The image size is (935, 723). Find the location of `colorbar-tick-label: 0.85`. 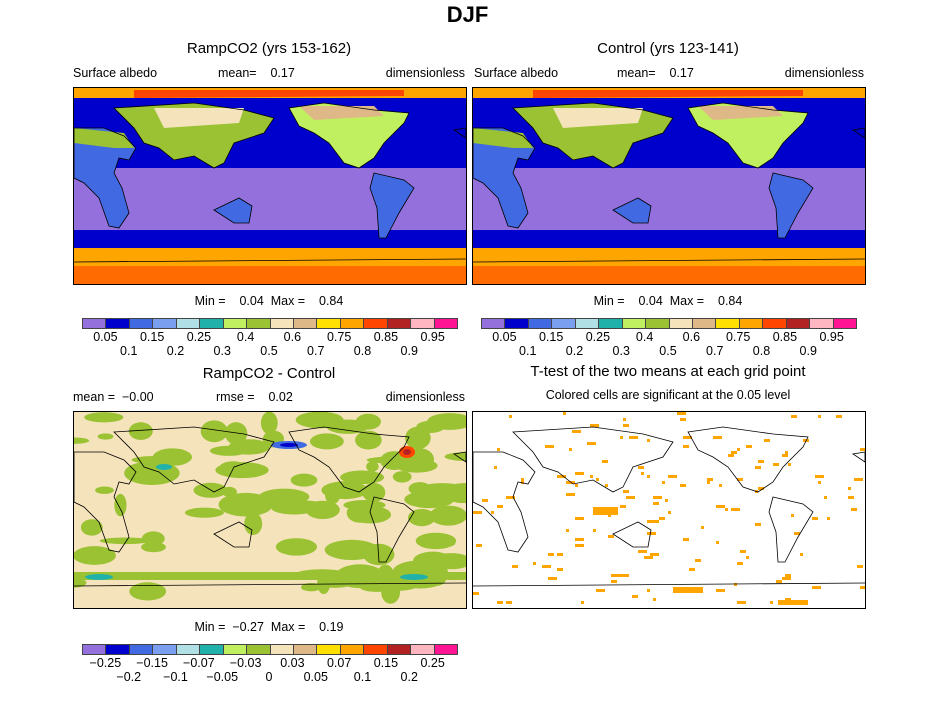

colorbar-tick-label: 0.85 is located at coordinates (785, 337).